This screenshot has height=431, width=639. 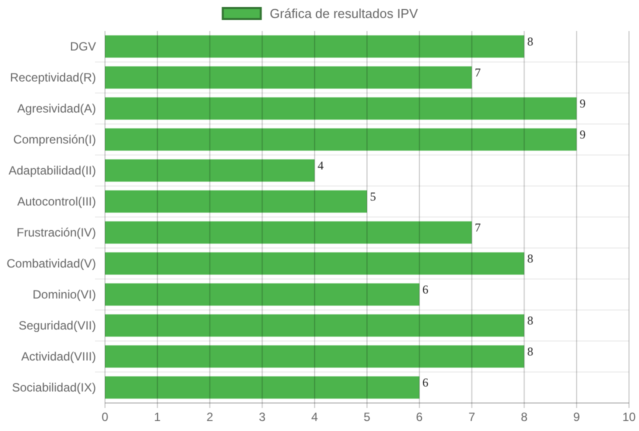 I want to click on x-tick-label: 6, so click(x=420, y=417).